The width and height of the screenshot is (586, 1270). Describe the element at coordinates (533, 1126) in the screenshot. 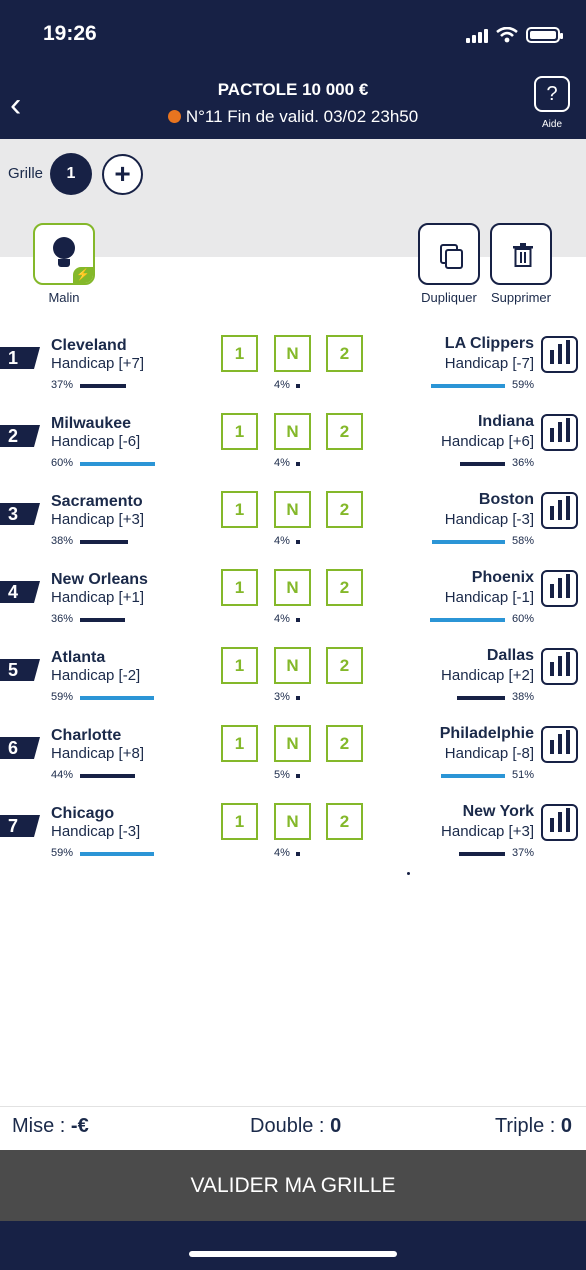

I see `triple-summary: Triple : 0` at that location.